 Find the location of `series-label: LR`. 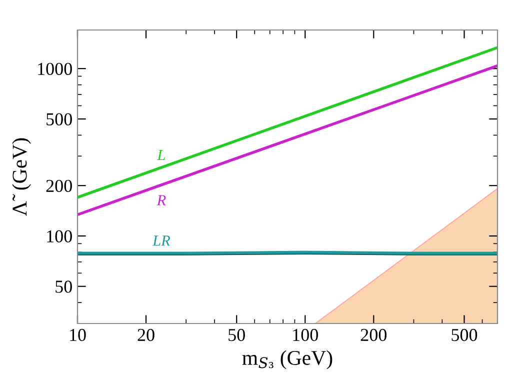

series-label: LR is located at coordinates (161, 241).